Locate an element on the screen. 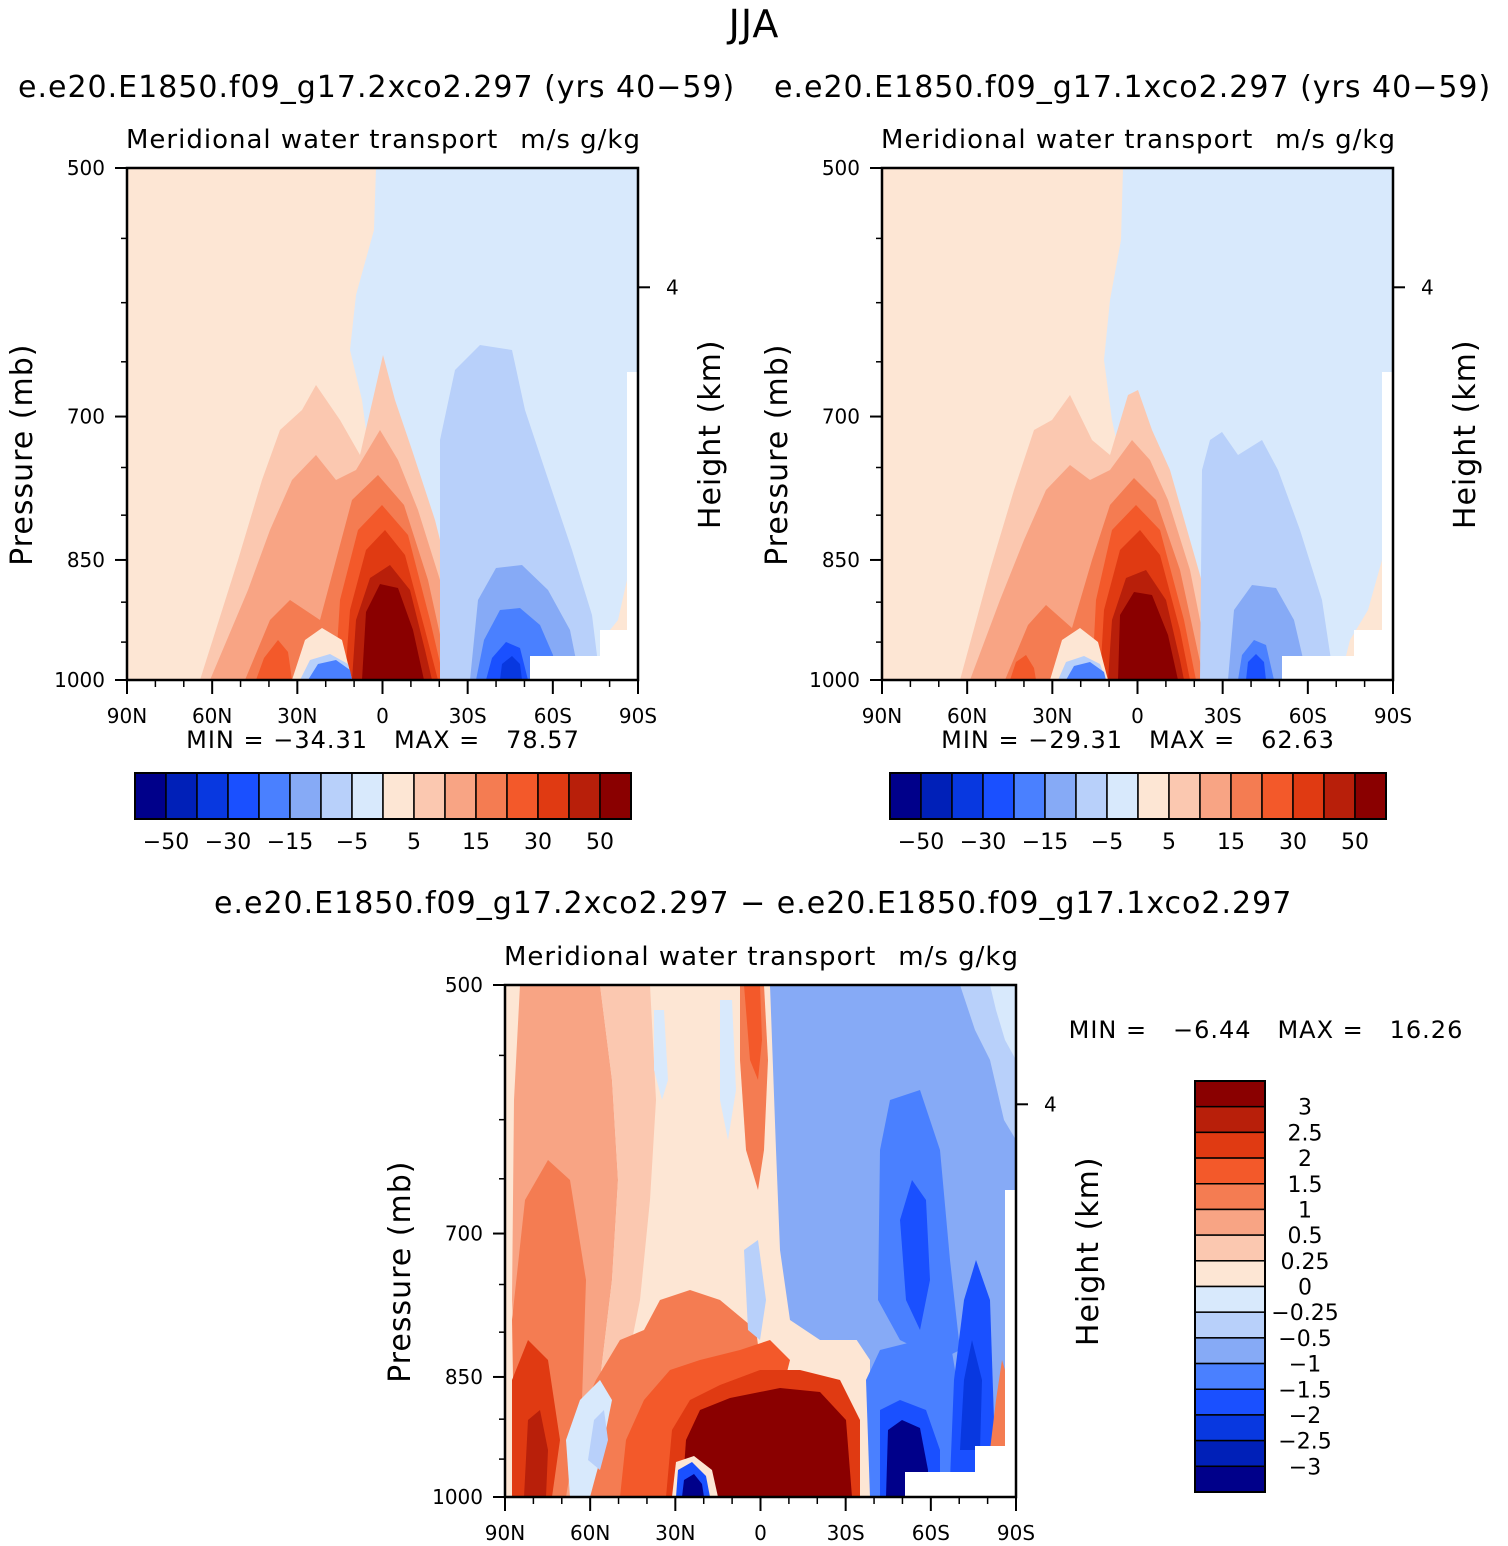 The width and height of the screenshot is (1508, 1546). colorbar-label: −0.25 is located at coordinates (1304, 1313).